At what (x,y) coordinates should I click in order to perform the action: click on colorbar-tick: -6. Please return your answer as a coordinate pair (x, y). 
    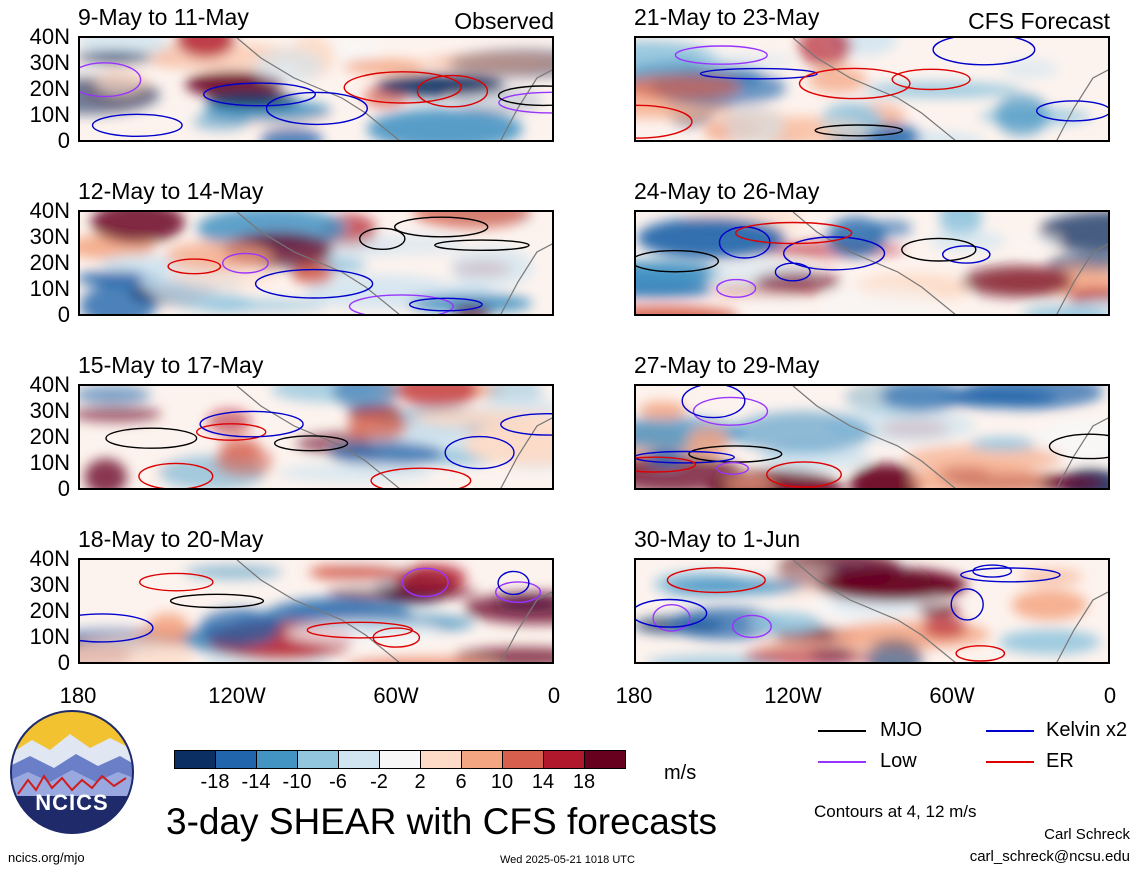
    Looking at the image, I should click on (338, 782).